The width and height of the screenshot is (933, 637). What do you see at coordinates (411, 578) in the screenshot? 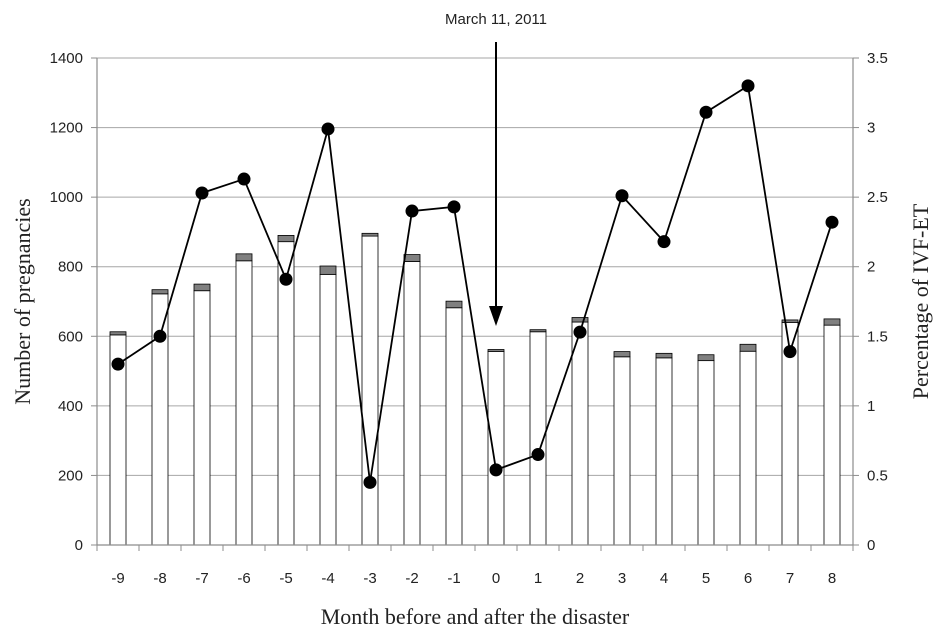
I see `x-tick-label: -2` at bounding box center [411, 578].